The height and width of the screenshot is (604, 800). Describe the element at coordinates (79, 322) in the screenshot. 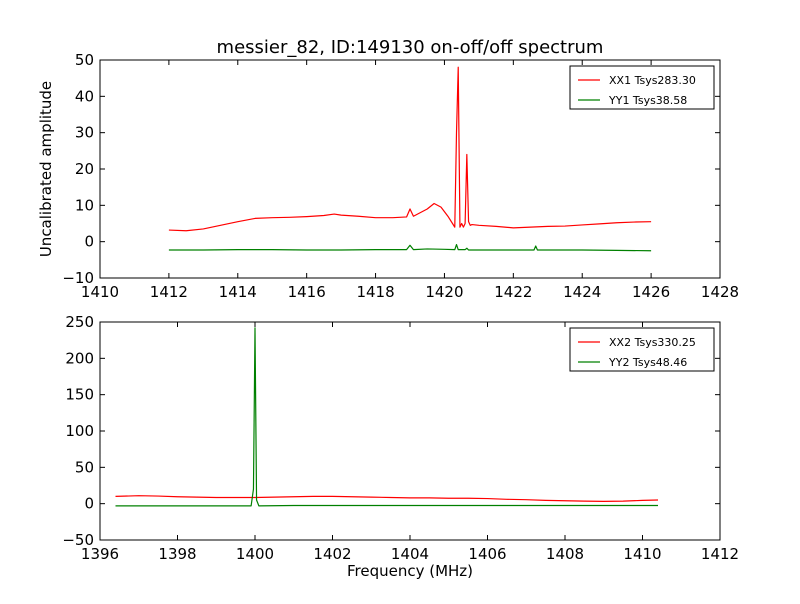

I see `y-tick-label: 250` at that location.